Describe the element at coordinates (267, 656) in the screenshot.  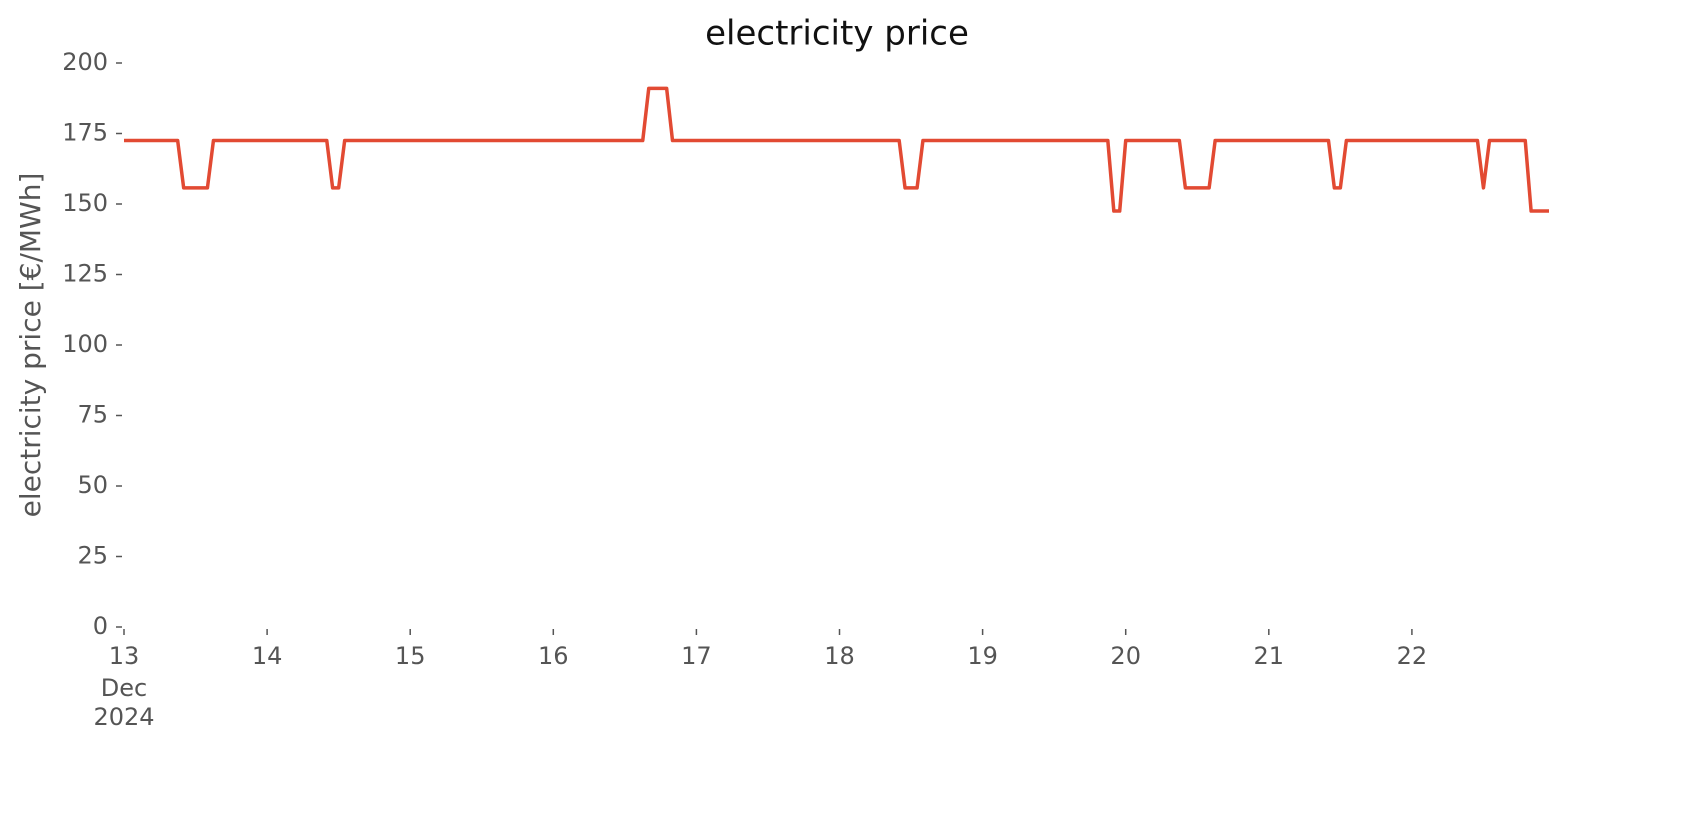
I see `x-tick-label: 14` at that location.